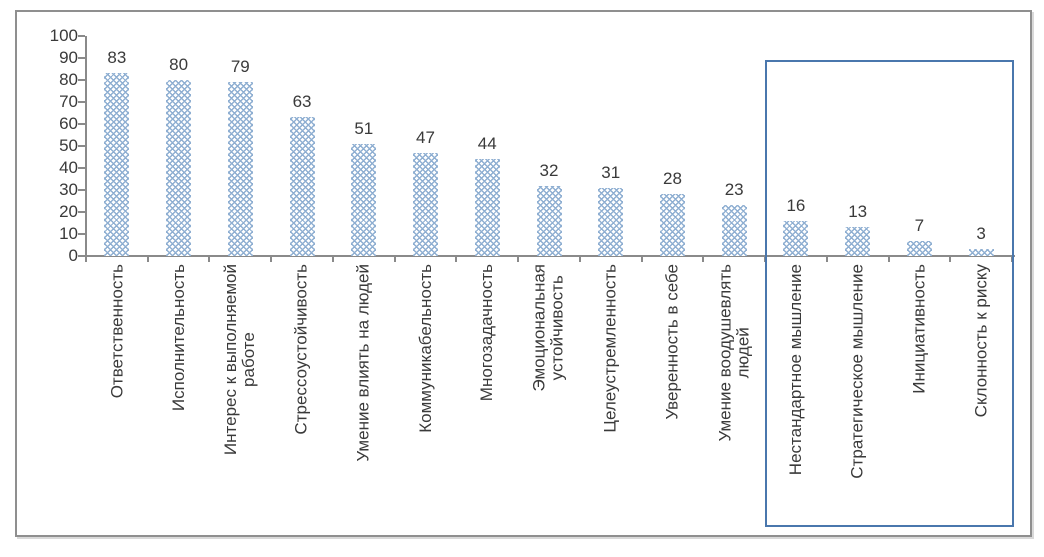 The width and height of the screenshot is (1044, 557). I want to click on y-axis-tick-label: 100, so click(63, 35).